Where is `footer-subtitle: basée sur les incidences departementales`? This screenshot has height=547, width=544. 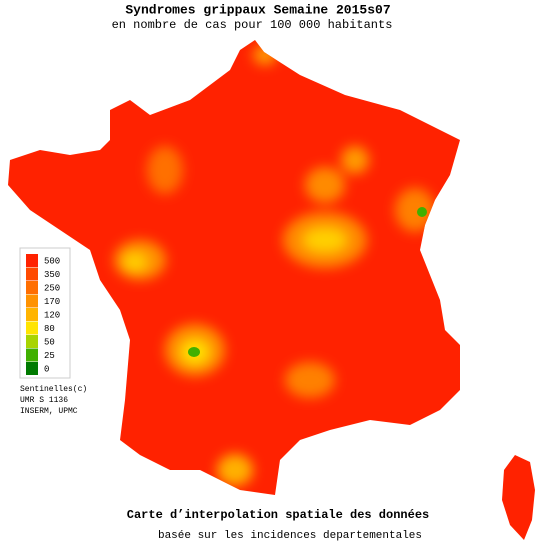
footer-subtitle: basée sur les incidences departementales is located at coordinates (290, 536).